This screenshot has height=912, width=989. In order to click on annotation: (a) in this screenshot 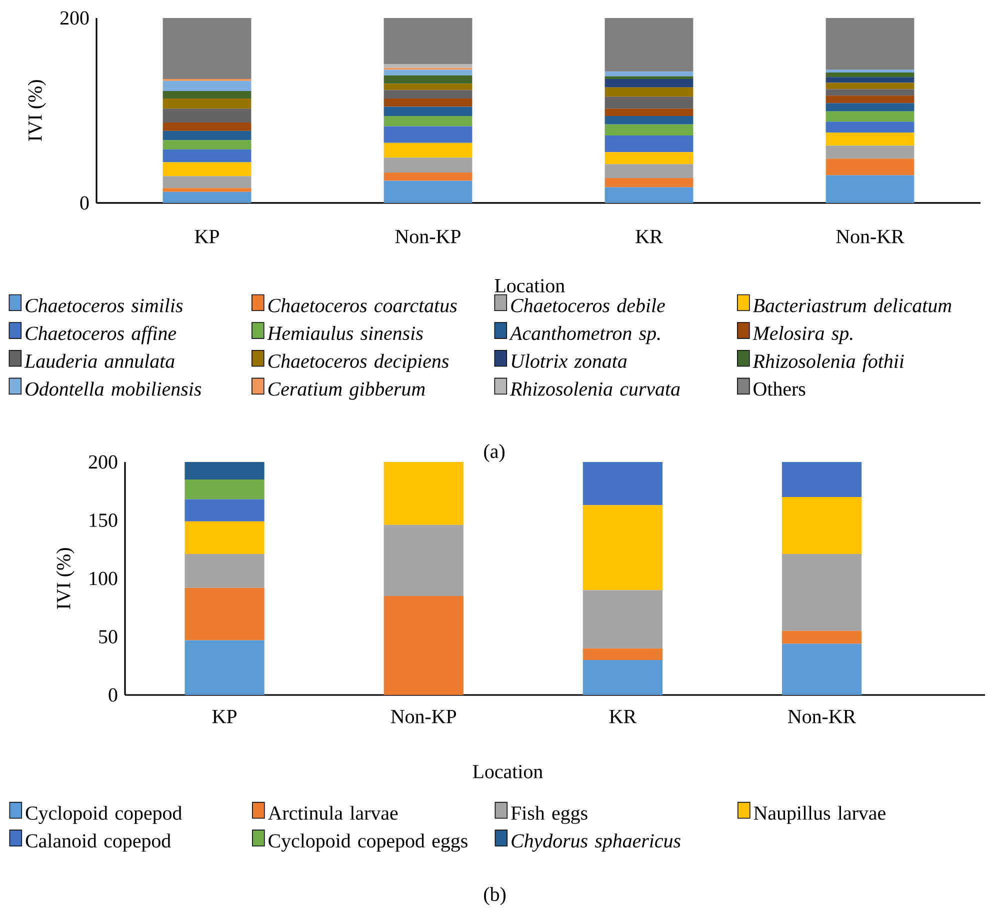, I will do `click(494, 453)`.